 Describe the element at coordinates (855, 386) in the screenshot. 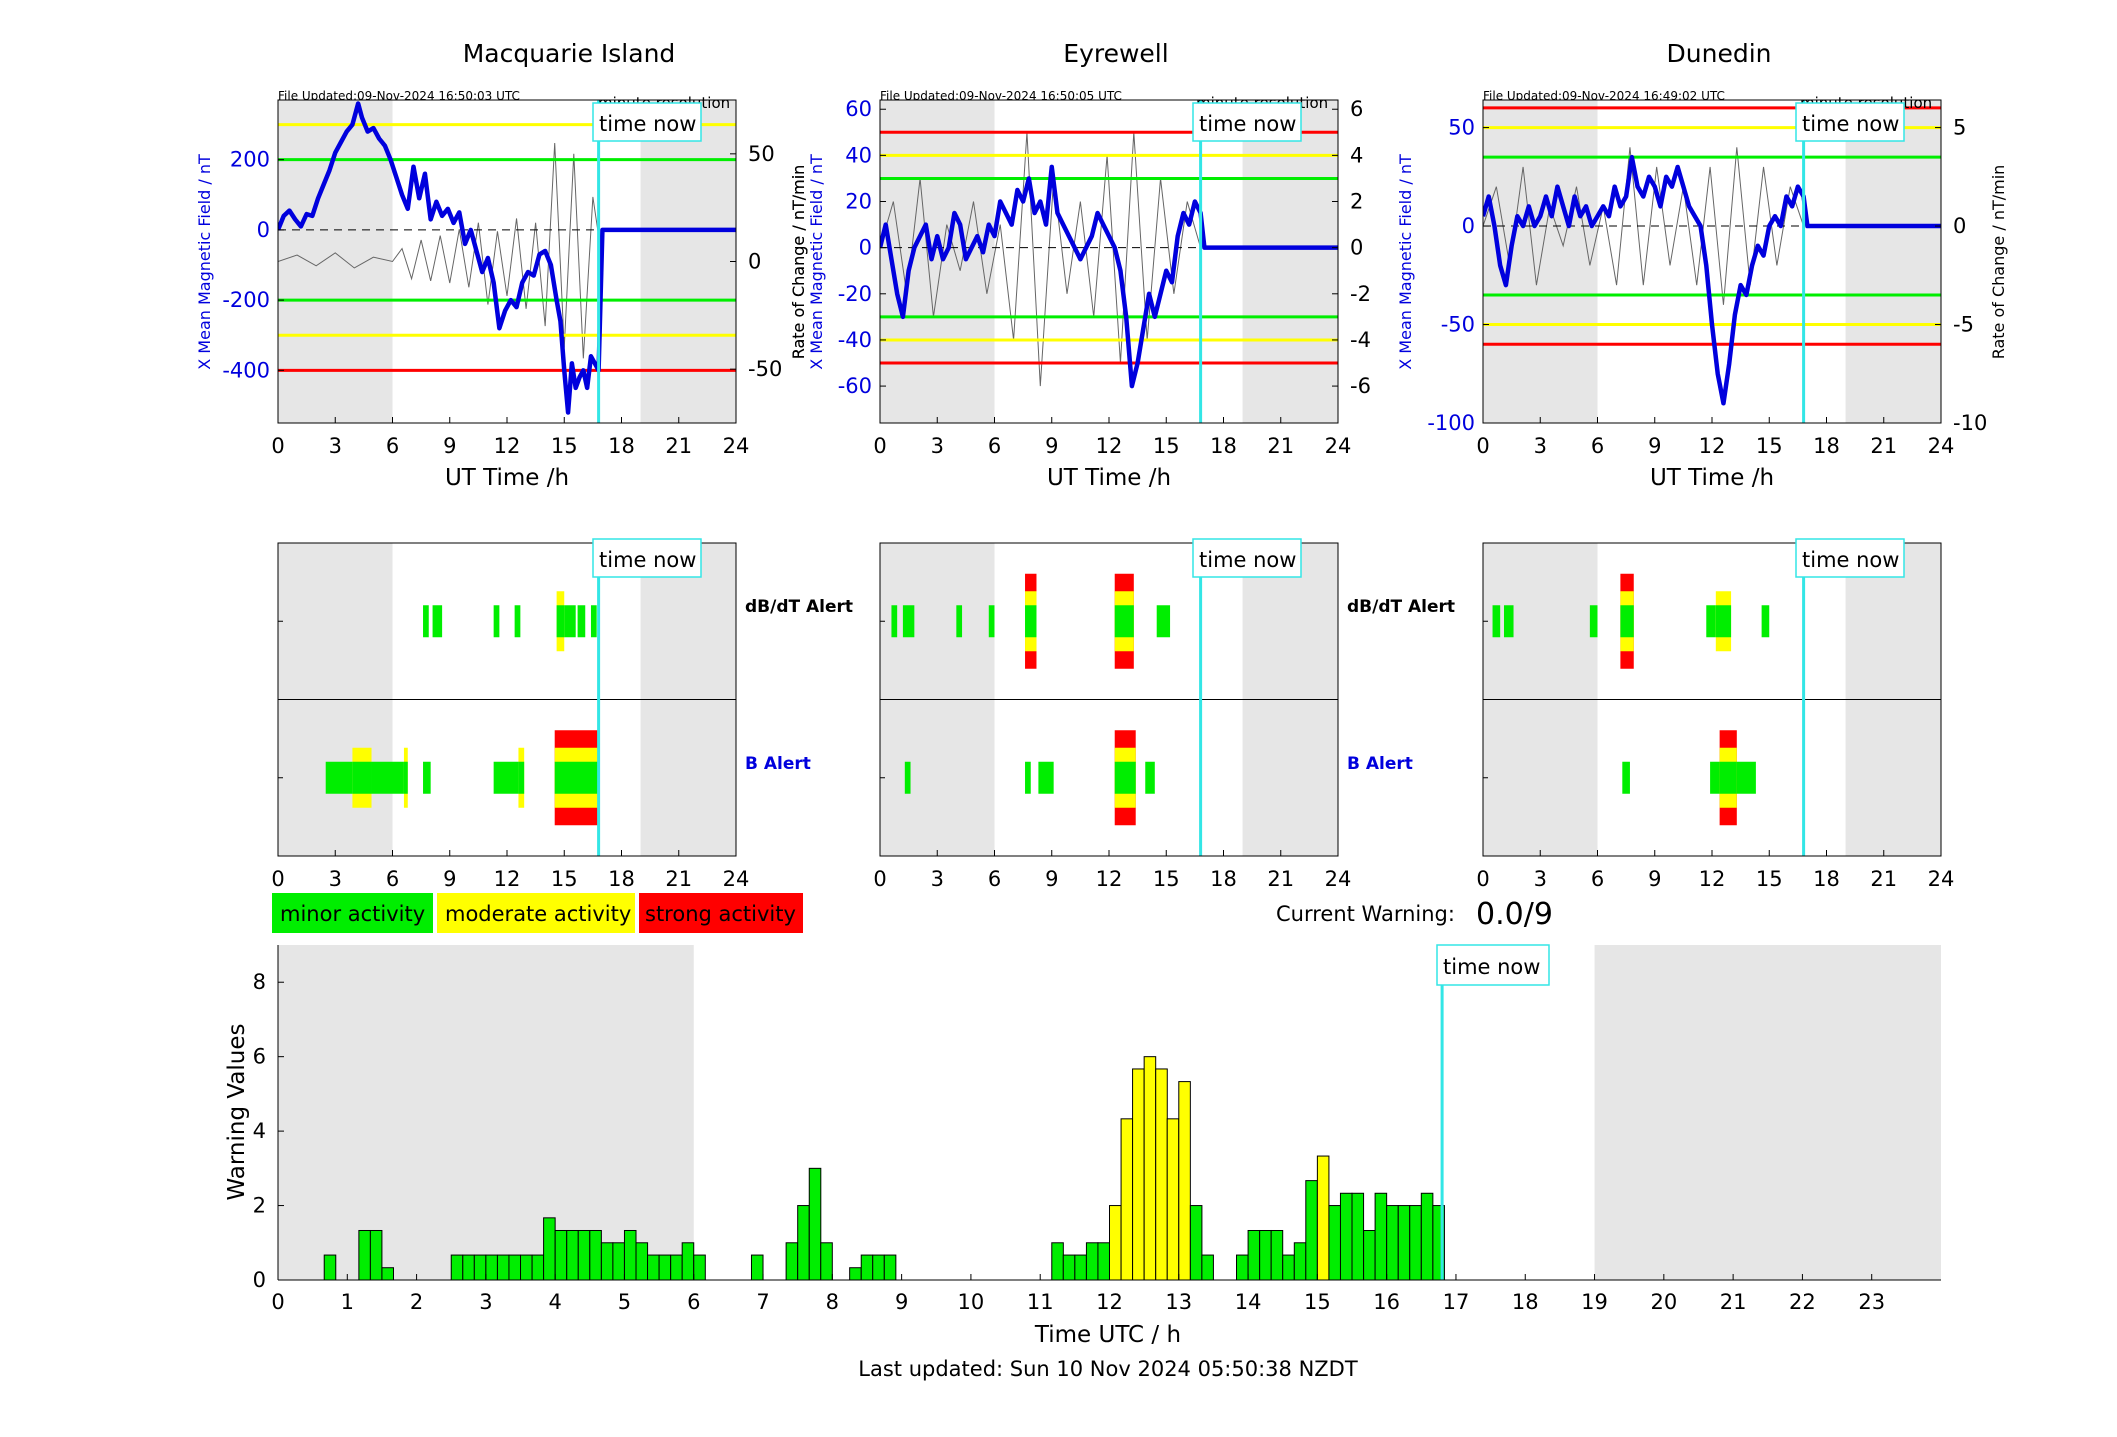

I see `y-tick-left-label: -60` at that location.